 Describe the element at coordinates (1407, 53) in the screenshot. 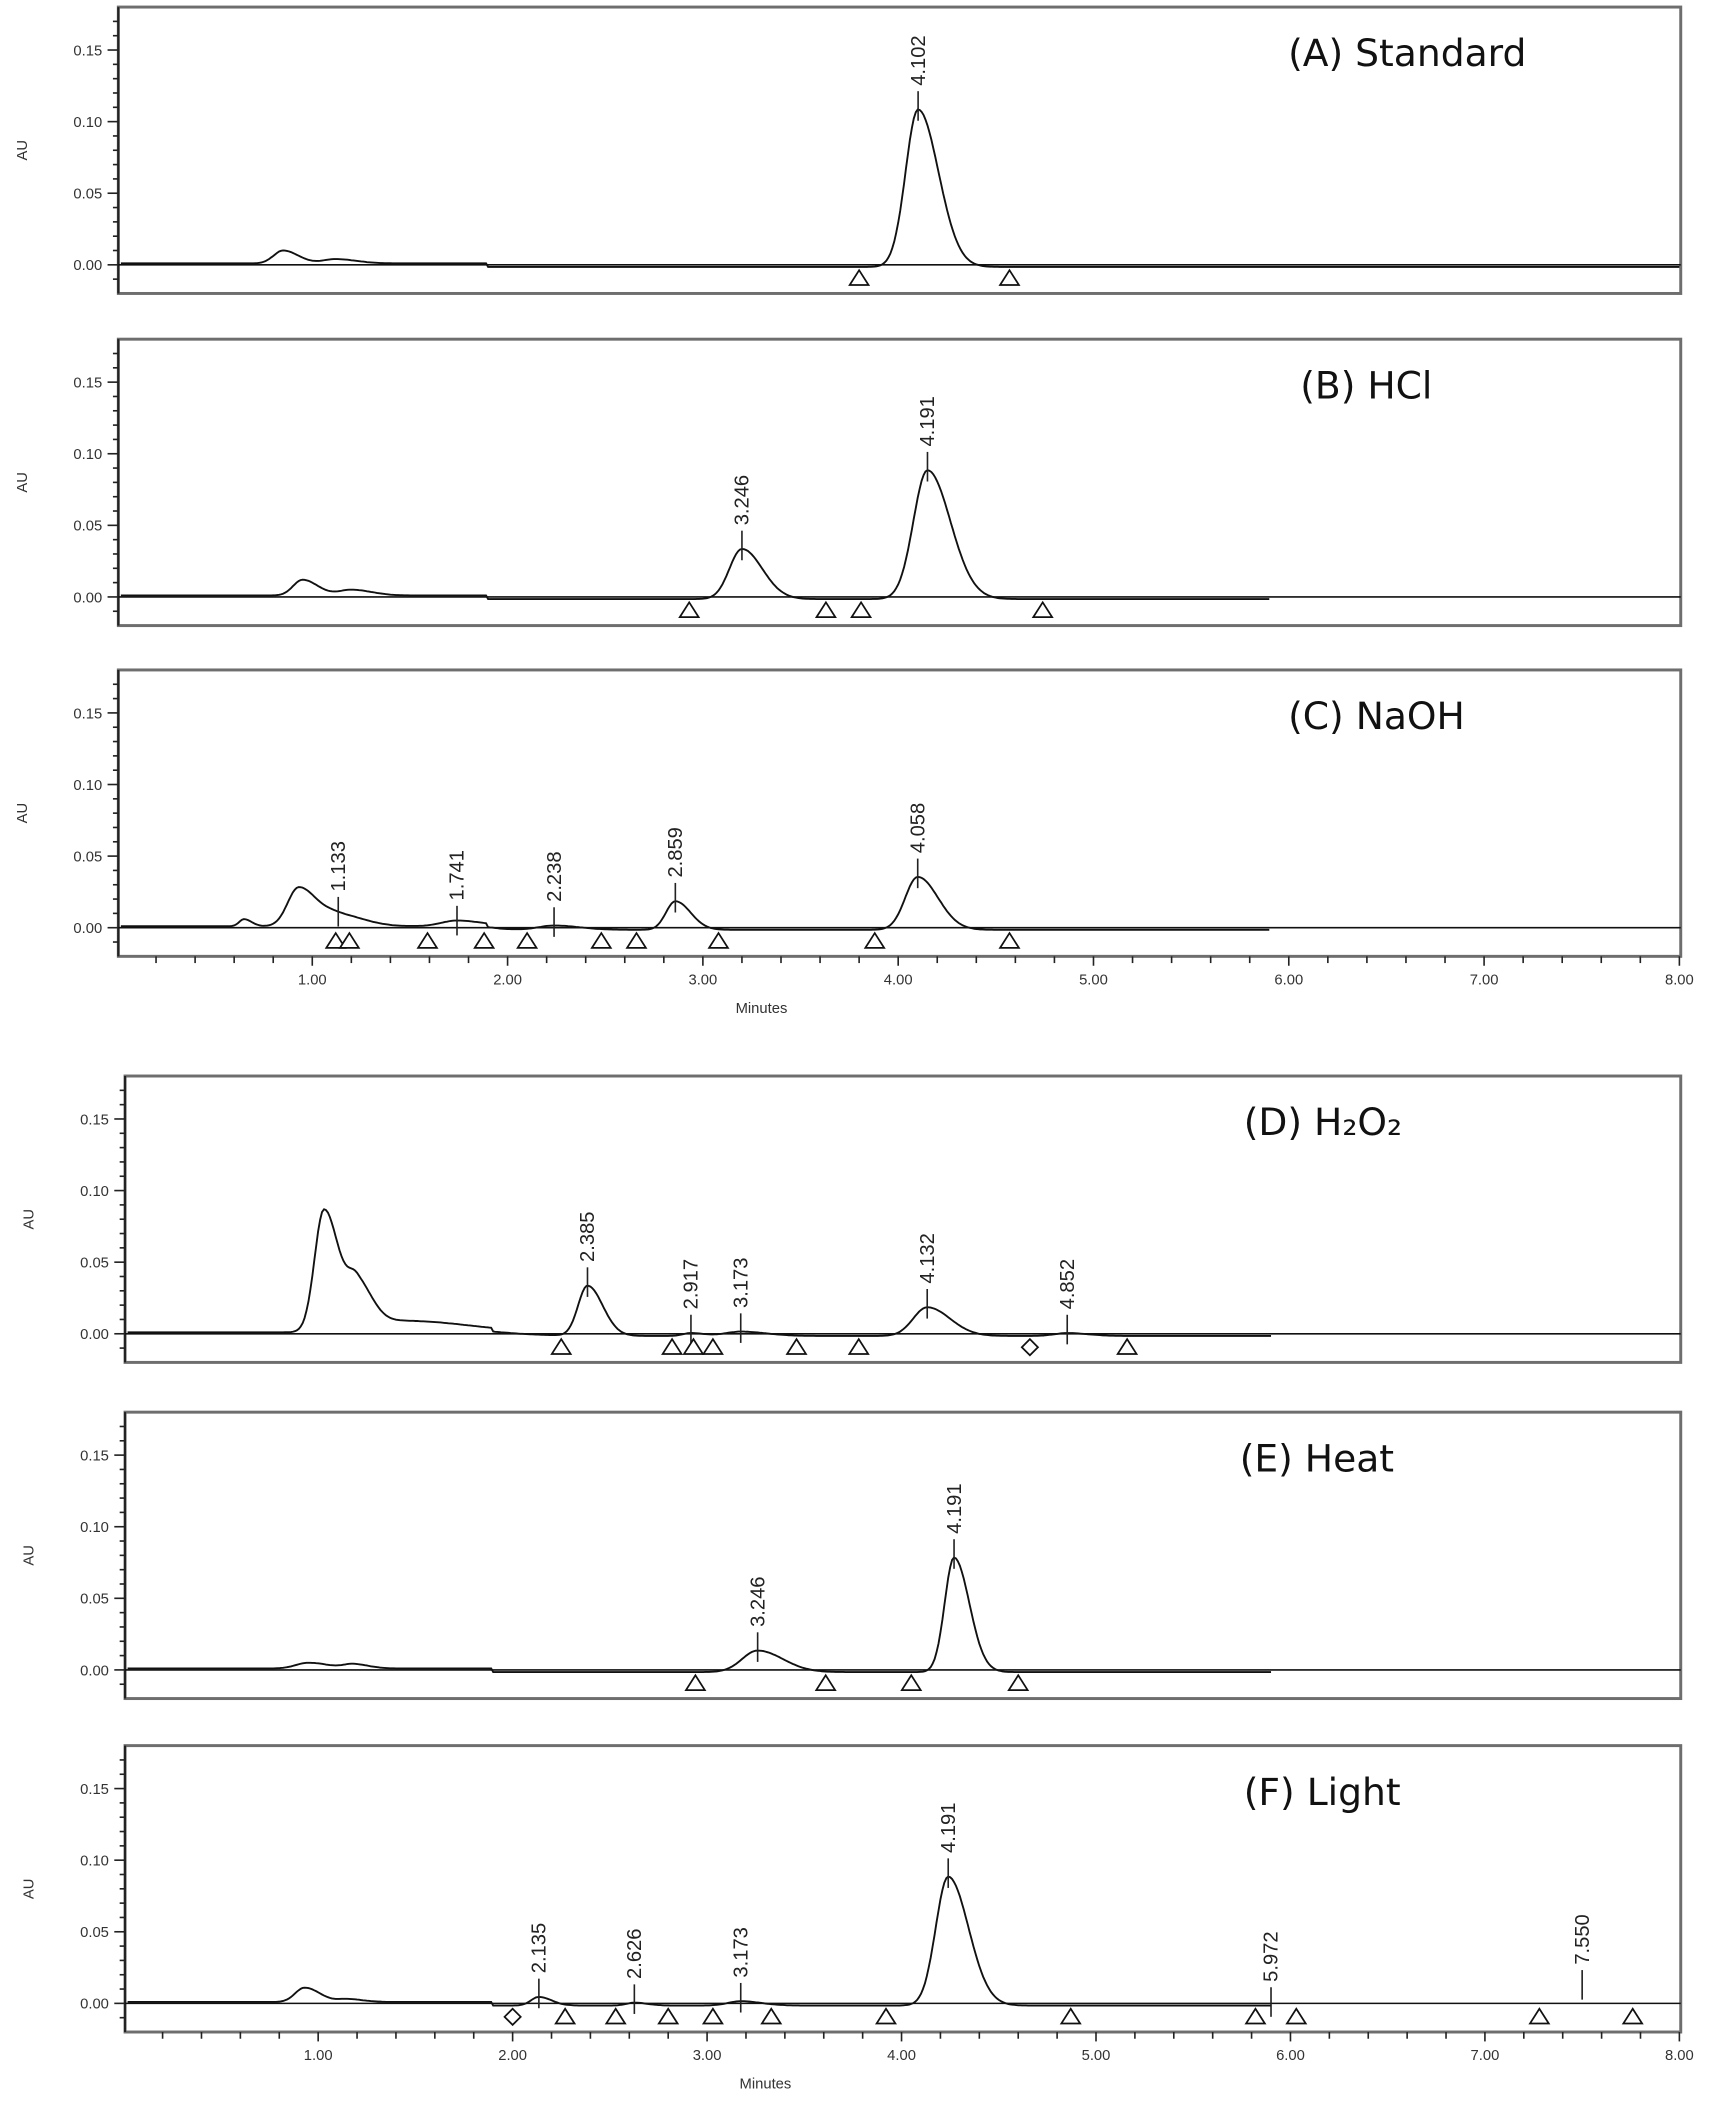

I see `chart-title: (A) Standard` at that location.